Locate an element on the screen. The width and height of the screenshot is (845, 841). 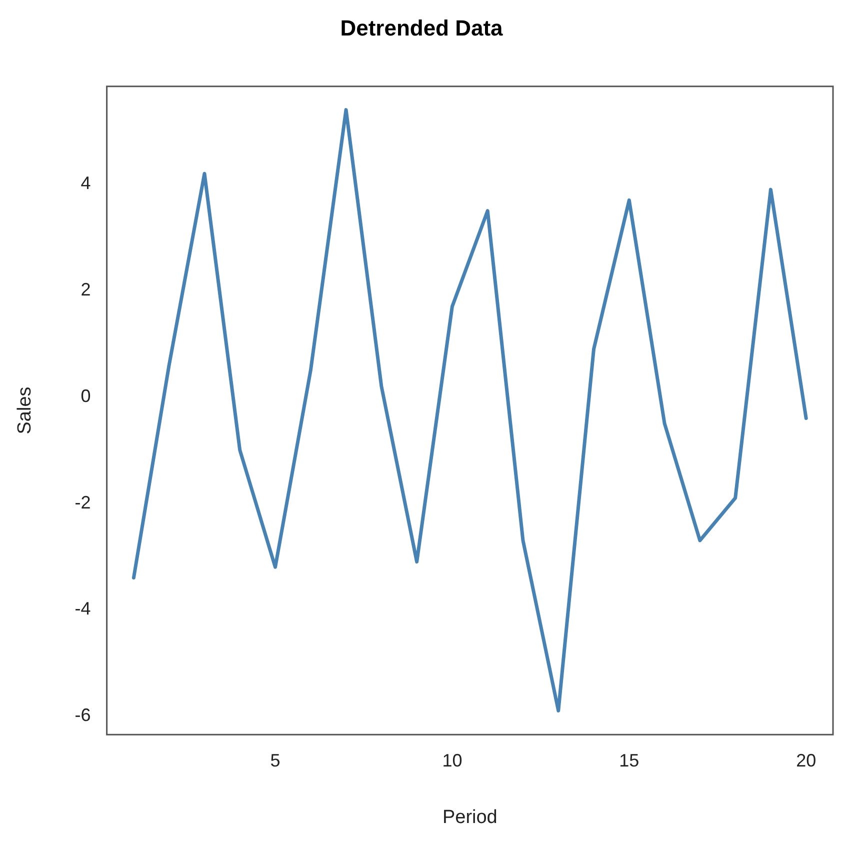
y-tick-label: 0 is located at coordinates (85, 396).